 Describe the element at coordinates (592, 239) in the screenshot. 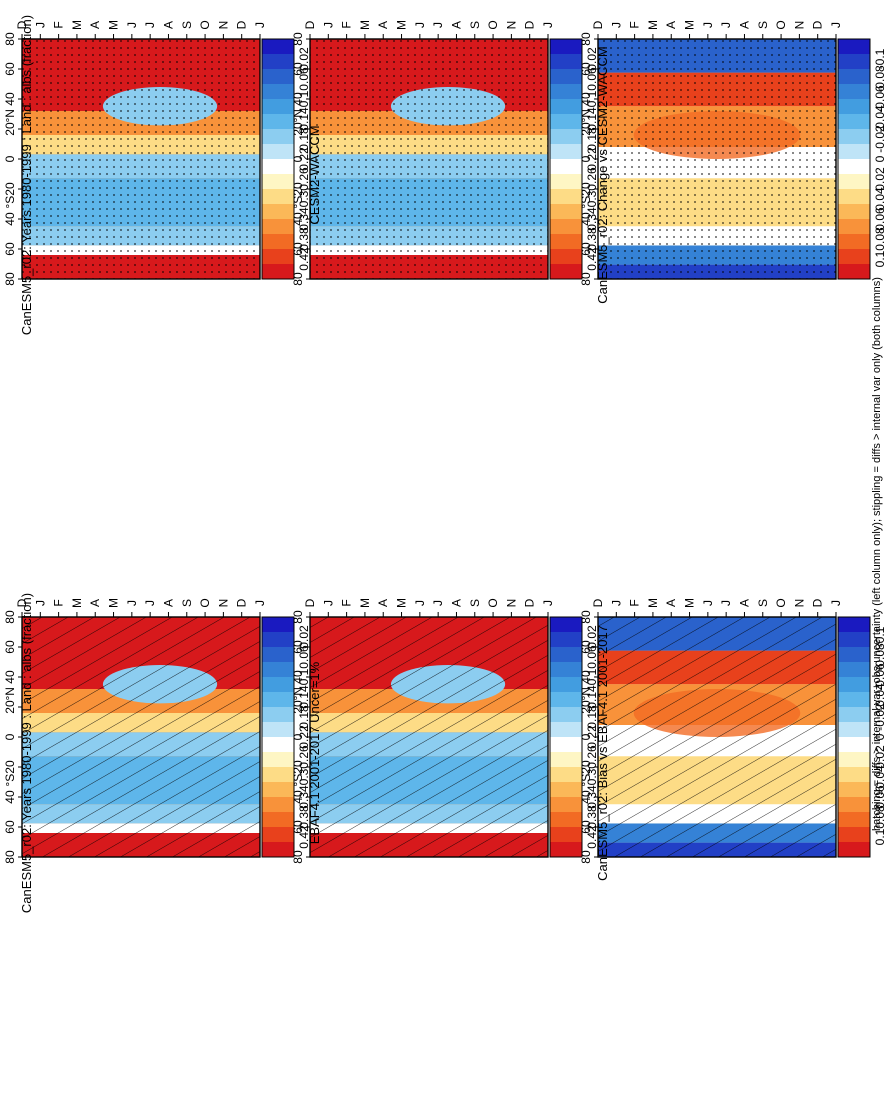

I see `colorbar-label: 0.38` at that location.